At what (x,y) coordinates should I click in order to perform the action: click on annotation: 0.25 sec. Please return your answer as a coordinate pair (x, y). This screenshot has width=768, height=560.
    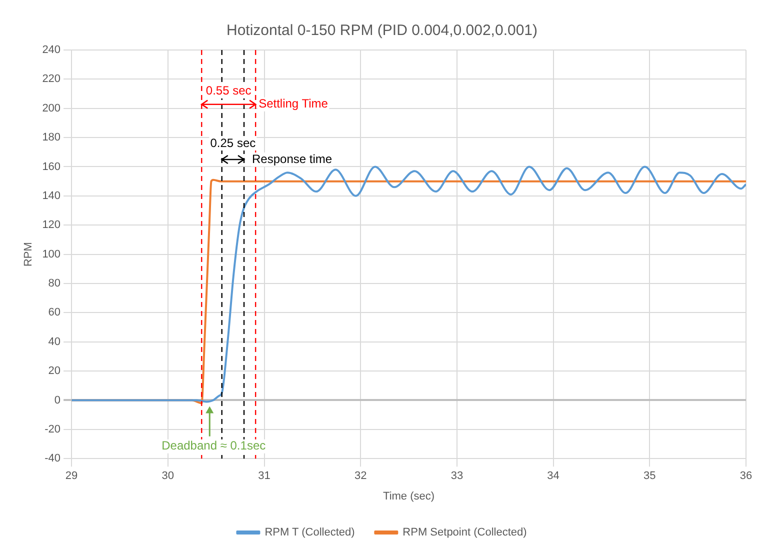
    Looking at the image, I should click on (233, 143).